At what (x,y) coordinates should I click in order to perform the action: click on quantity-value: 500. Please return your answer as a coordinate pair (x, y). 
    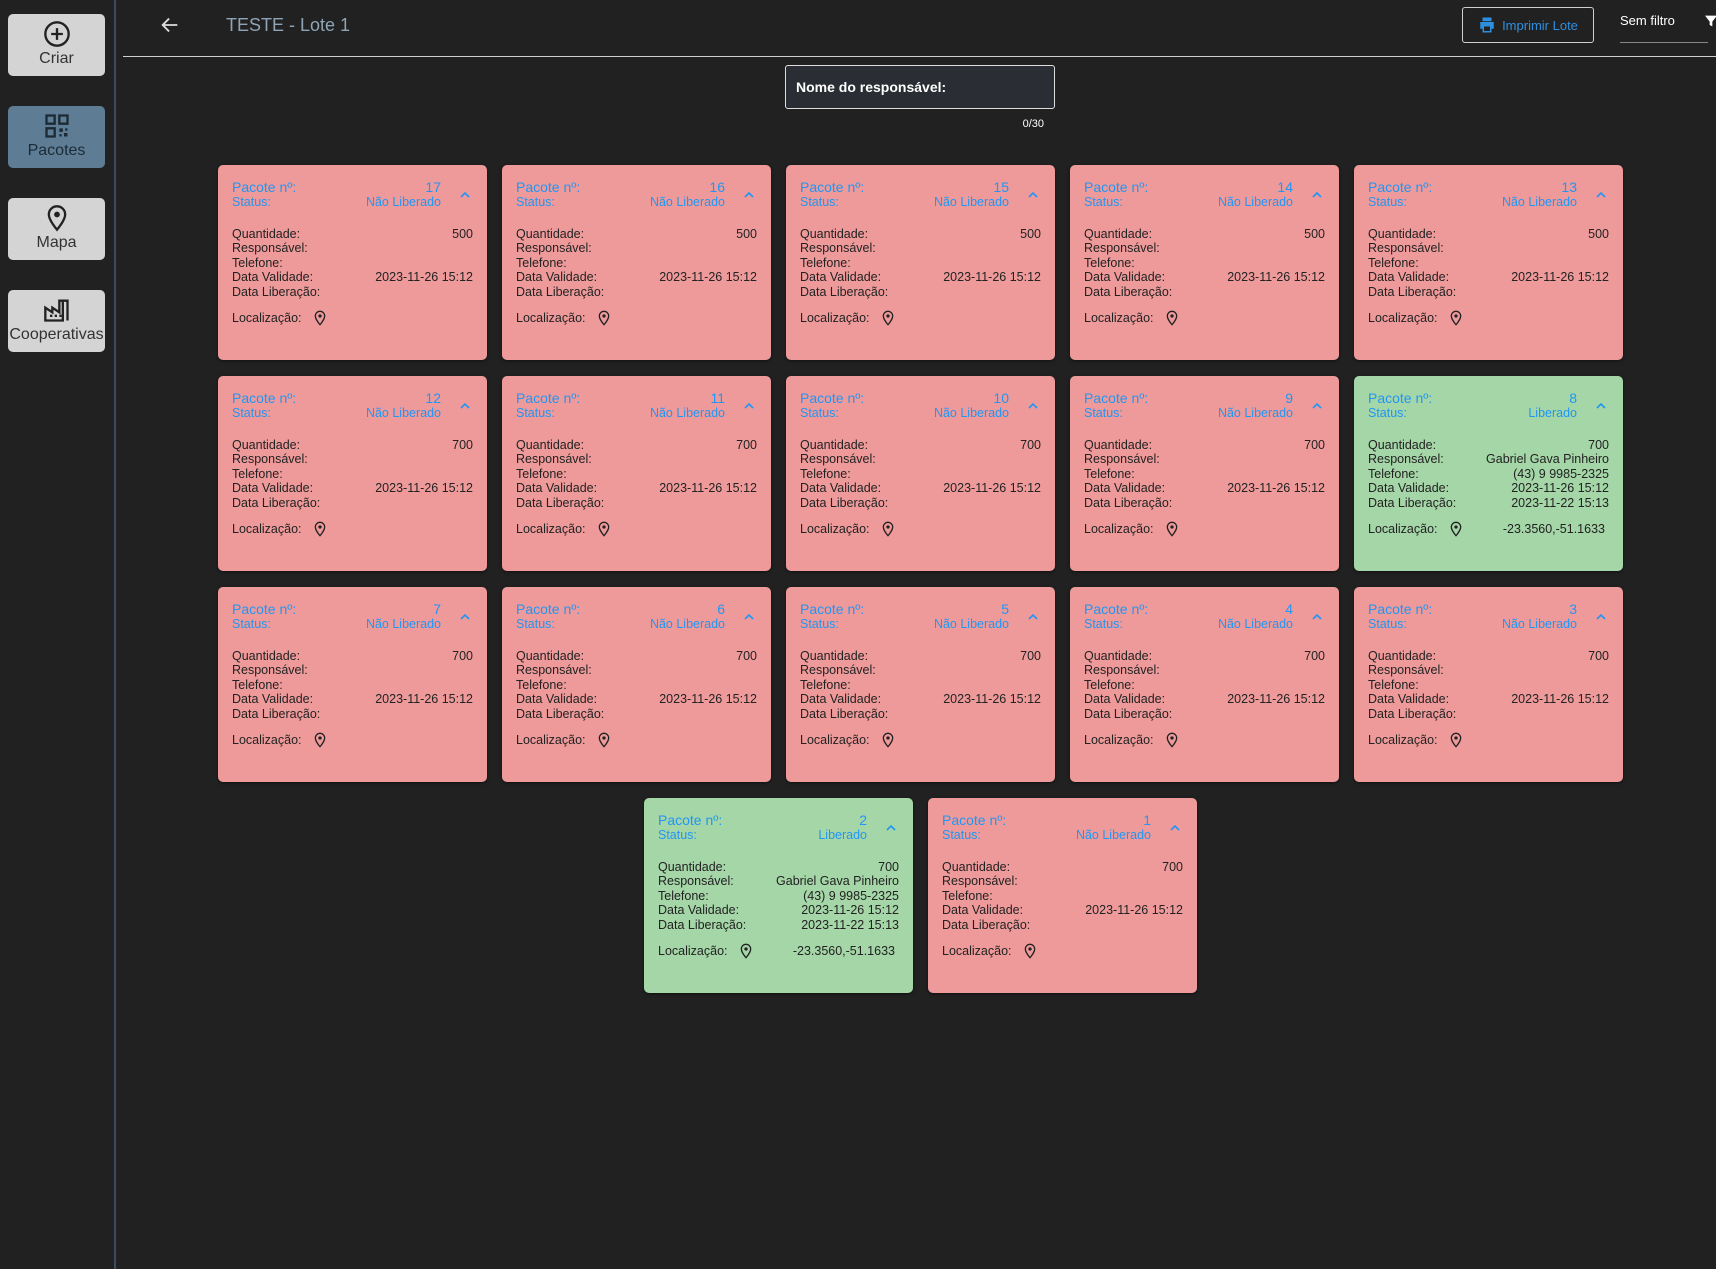
    Looking at the image, I should click on (1030, 233).